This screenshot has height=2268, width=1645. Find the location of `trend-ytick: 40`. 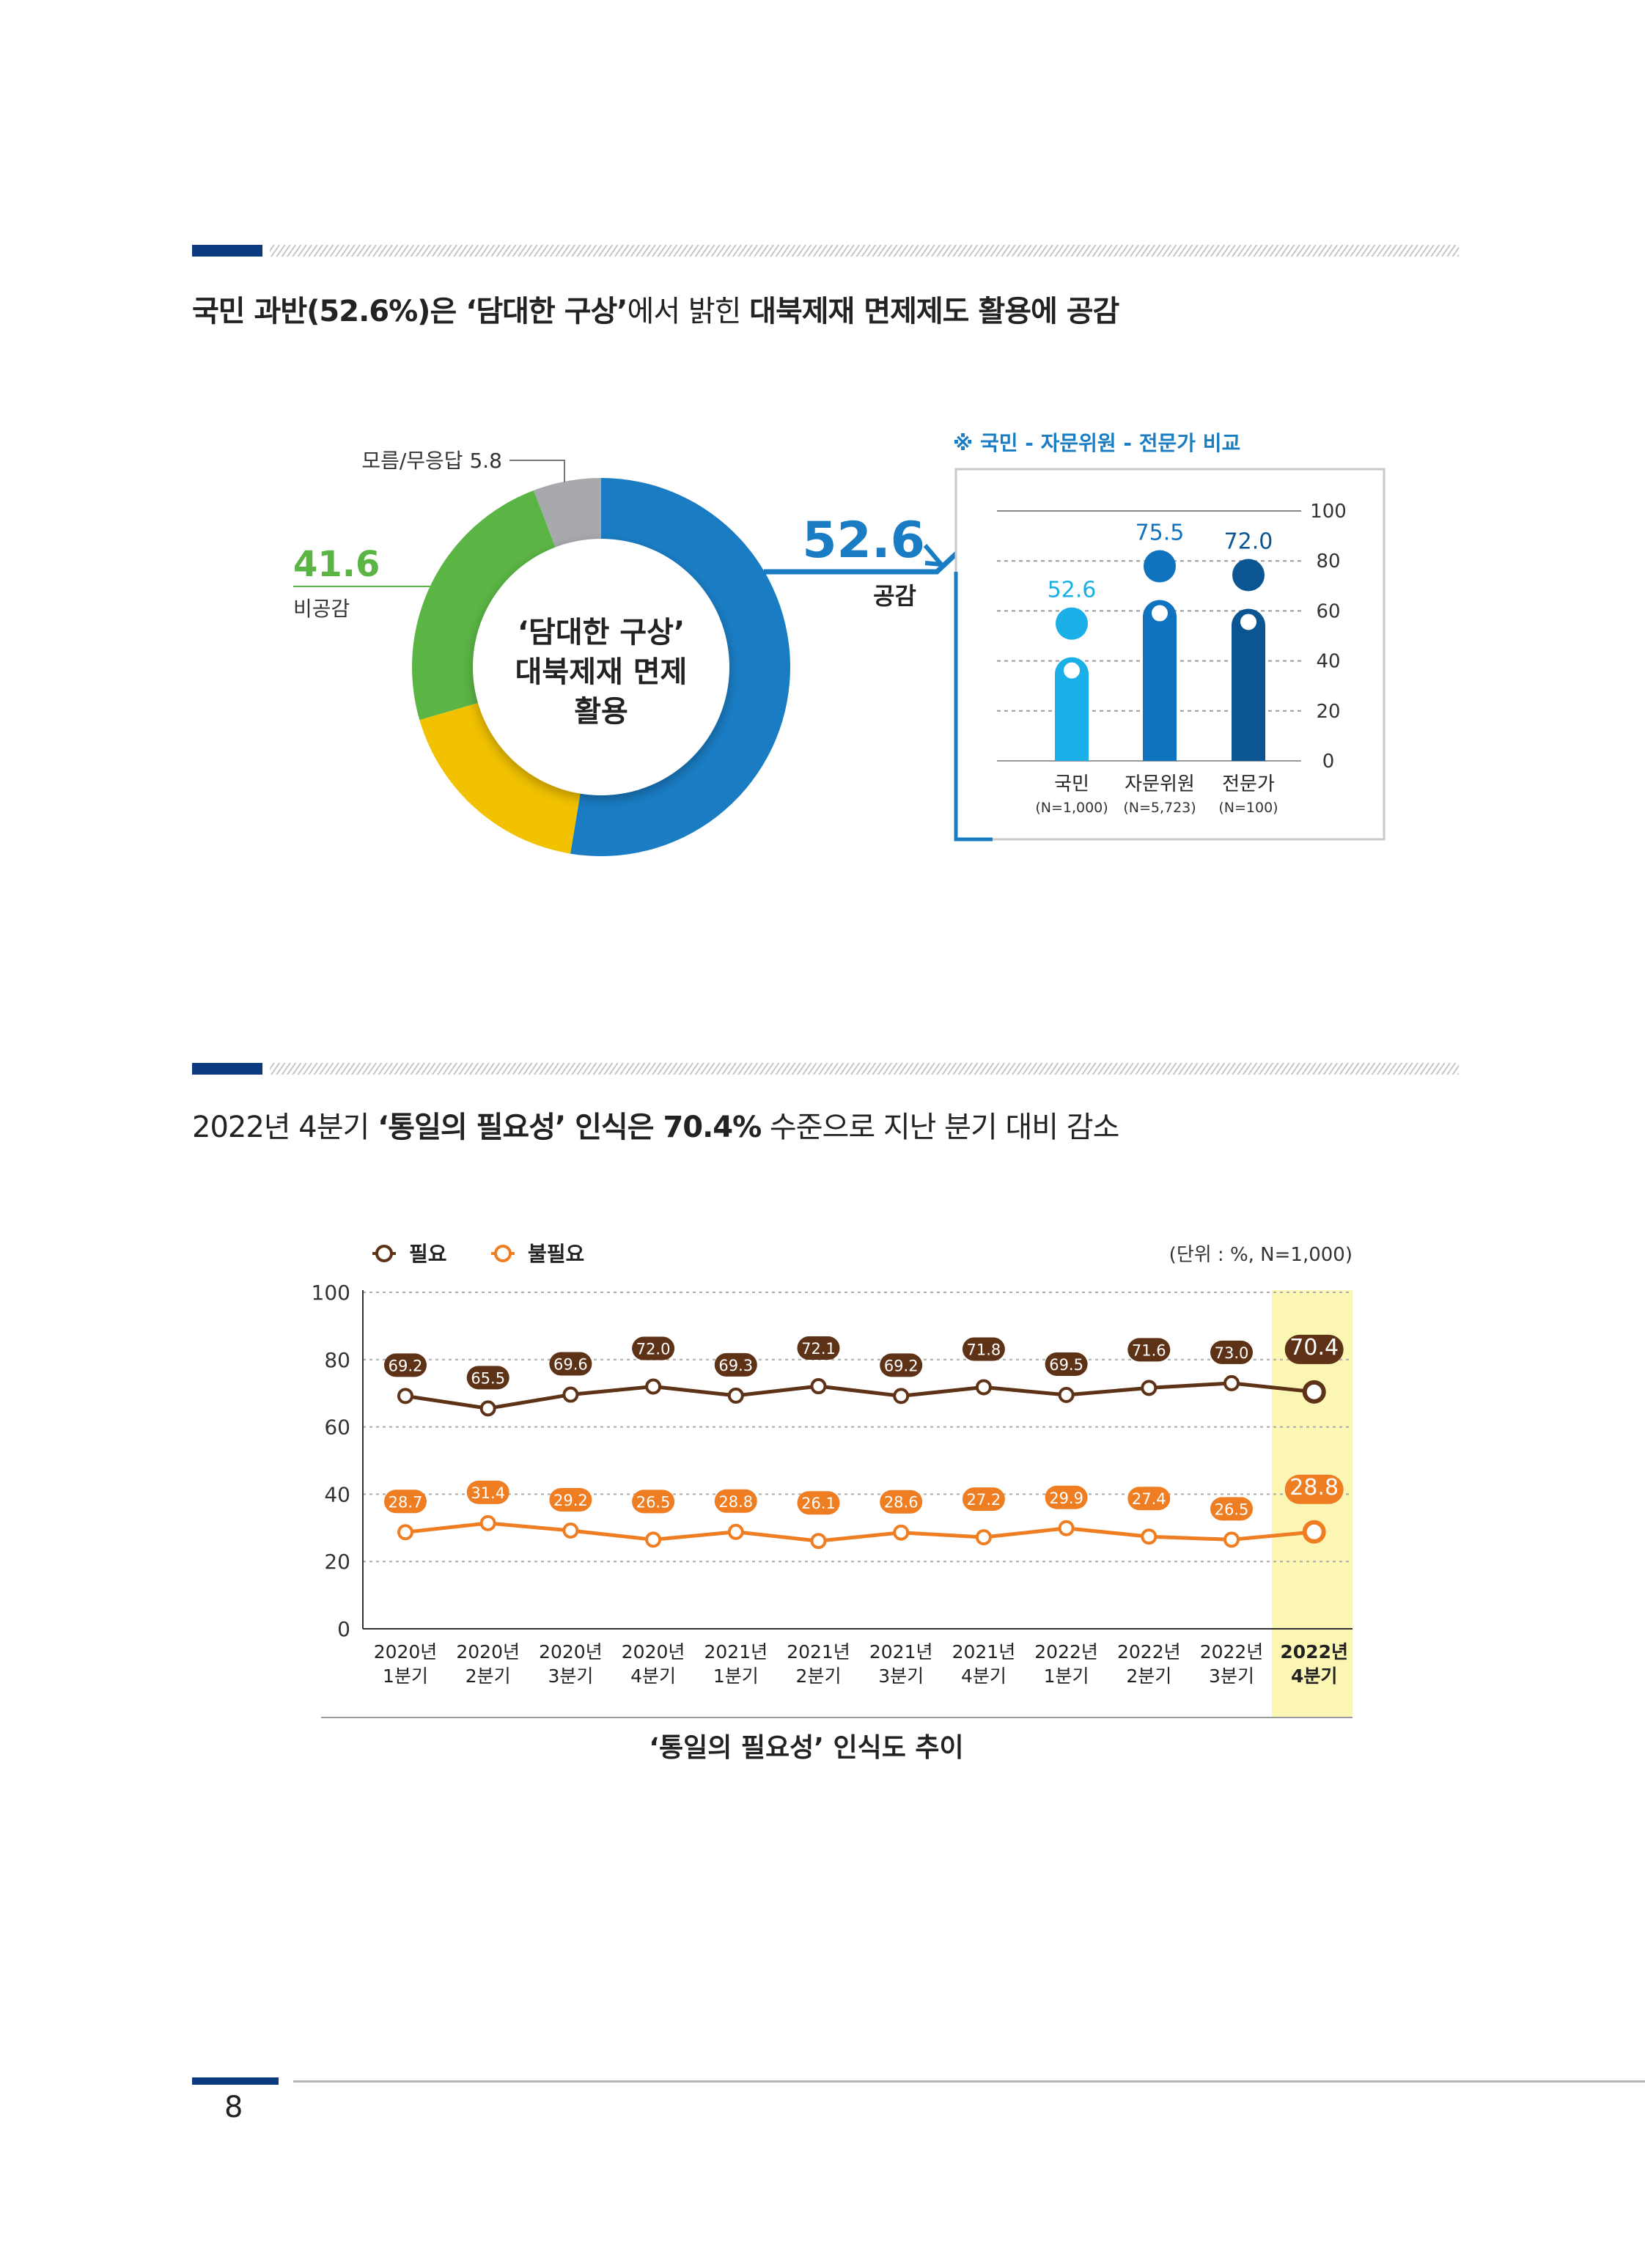

trend-ytick: 40 is located at coordinates (337, 1494).